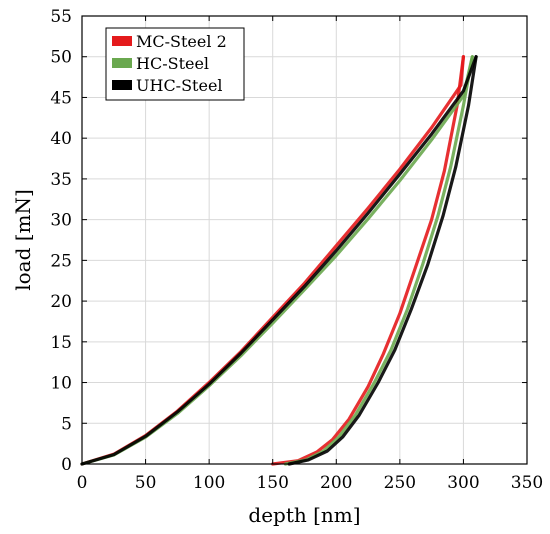 Image resolution: width=550 pixels, height=534 pixels. Describe the element at coordinates (66, 465) in the screenshot. I see `y-tick-label: 0` at that location.